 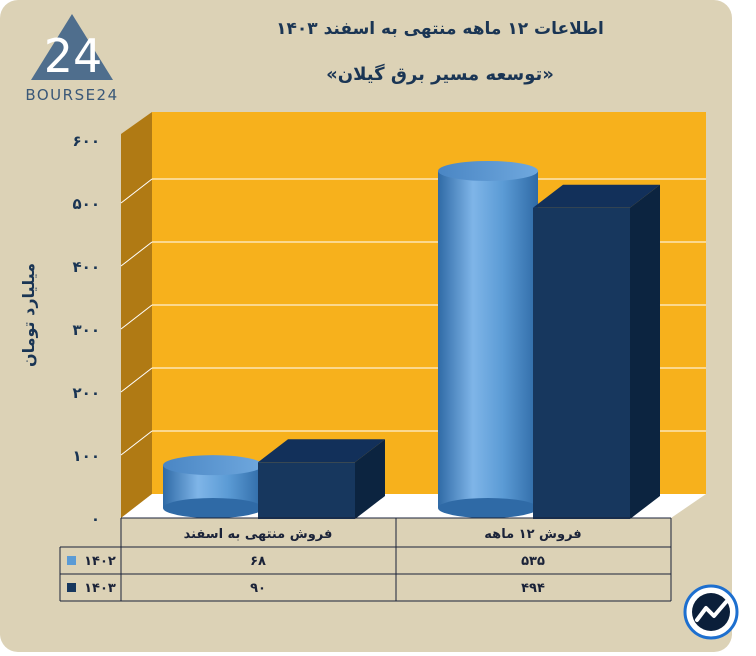 What do you see at coordinates (533, 561) in the screenshot?
I see `data-label: ۵۳۵` at bounding box center [533, 561].